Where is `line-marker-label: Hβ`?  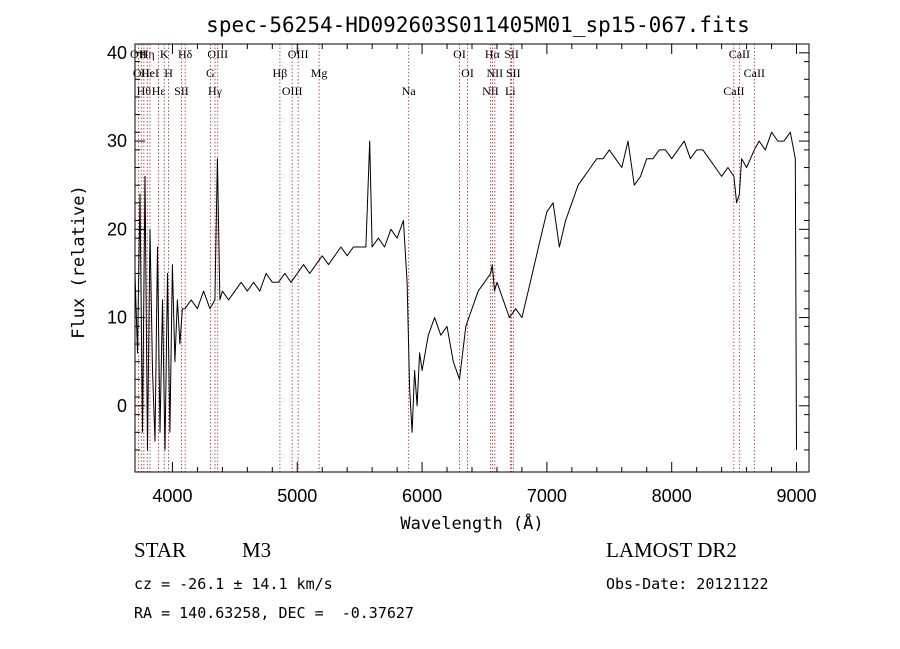
line-marker-label: Hβ is located at coordinates (280, 73).